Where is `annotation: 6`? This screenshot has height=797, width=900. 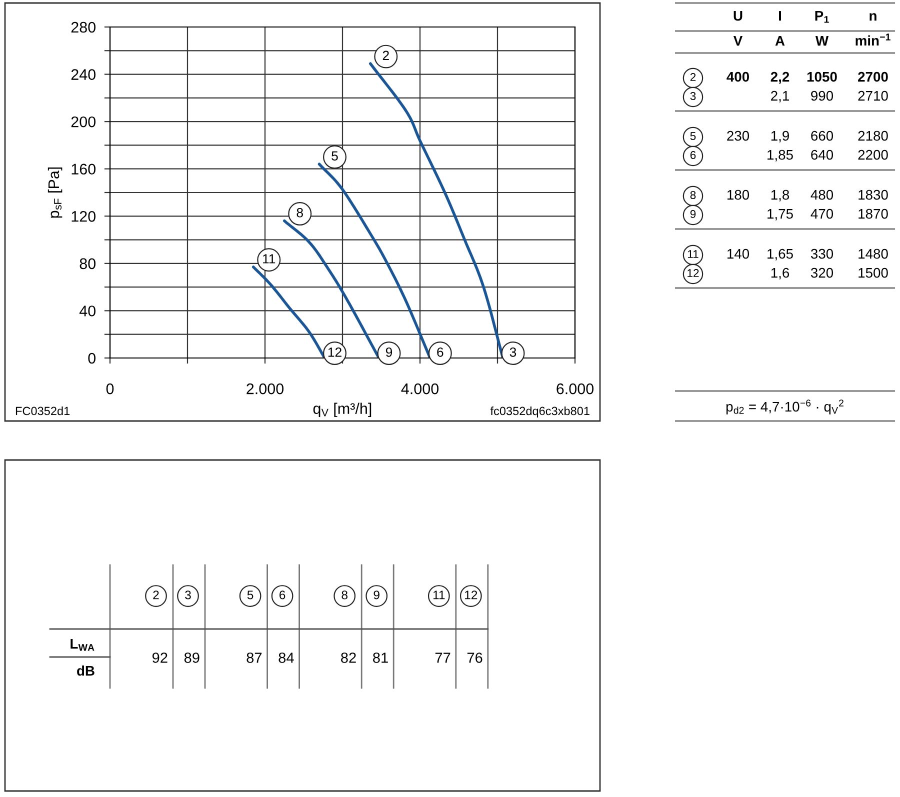
annotation: 6 is located at coordinates (440, 352).